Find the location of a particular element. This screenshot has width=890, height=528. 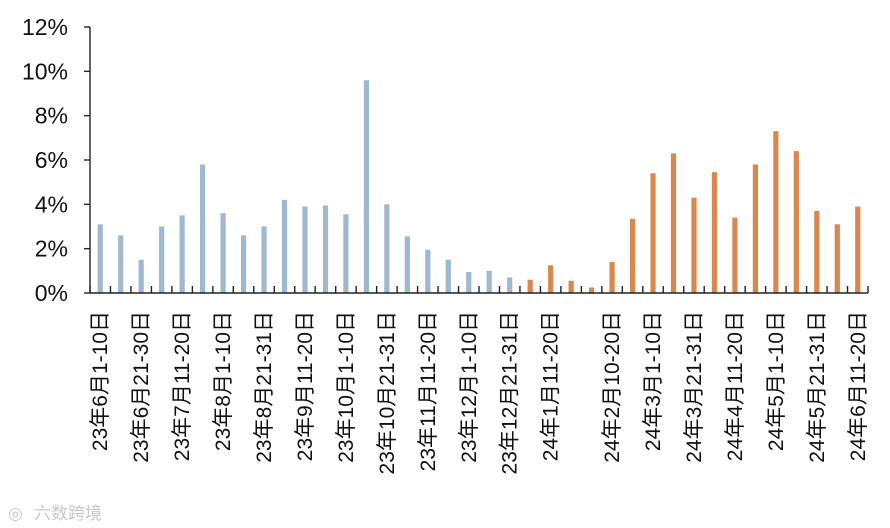

y-tick-label: 8% is located at coordinates (51, 116).